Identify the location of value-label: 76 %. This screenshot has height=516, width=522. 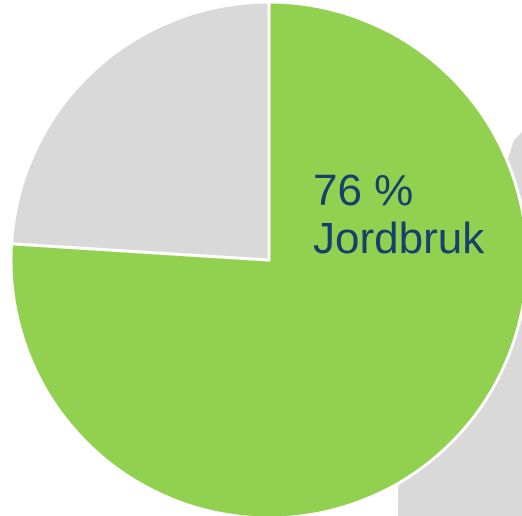
(363, 190).